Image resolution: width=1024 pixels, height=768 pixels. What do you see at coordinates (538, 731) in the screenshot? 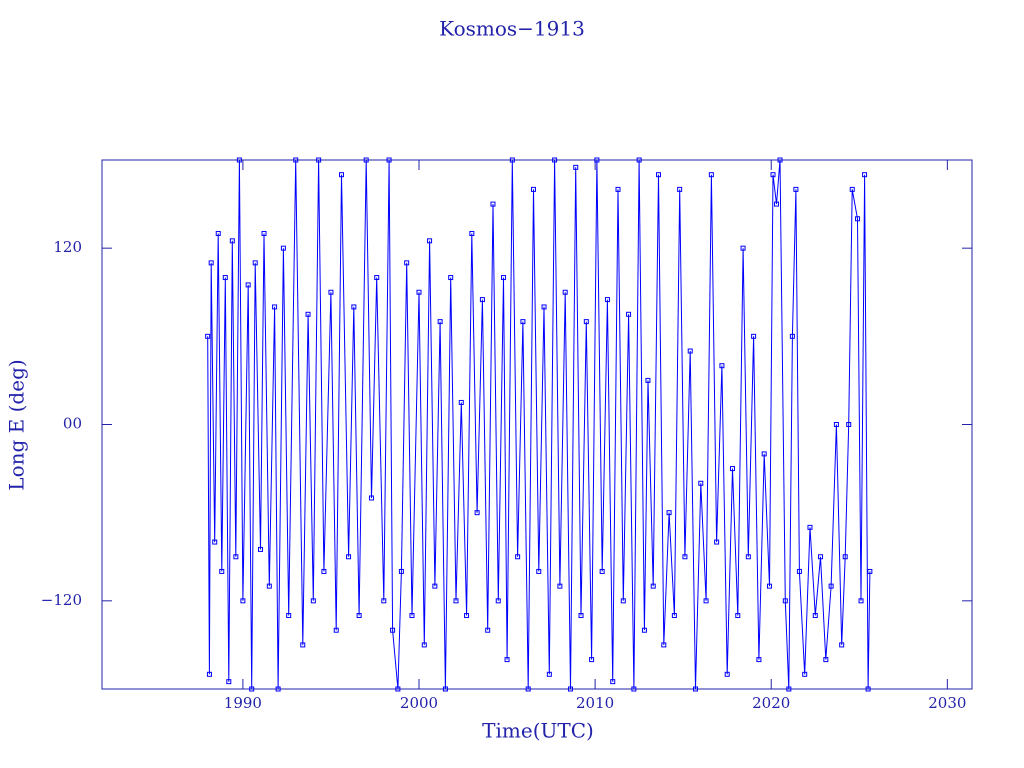
I see `x-axis-label: Time(UTC)` at bounding box center [538, 731].